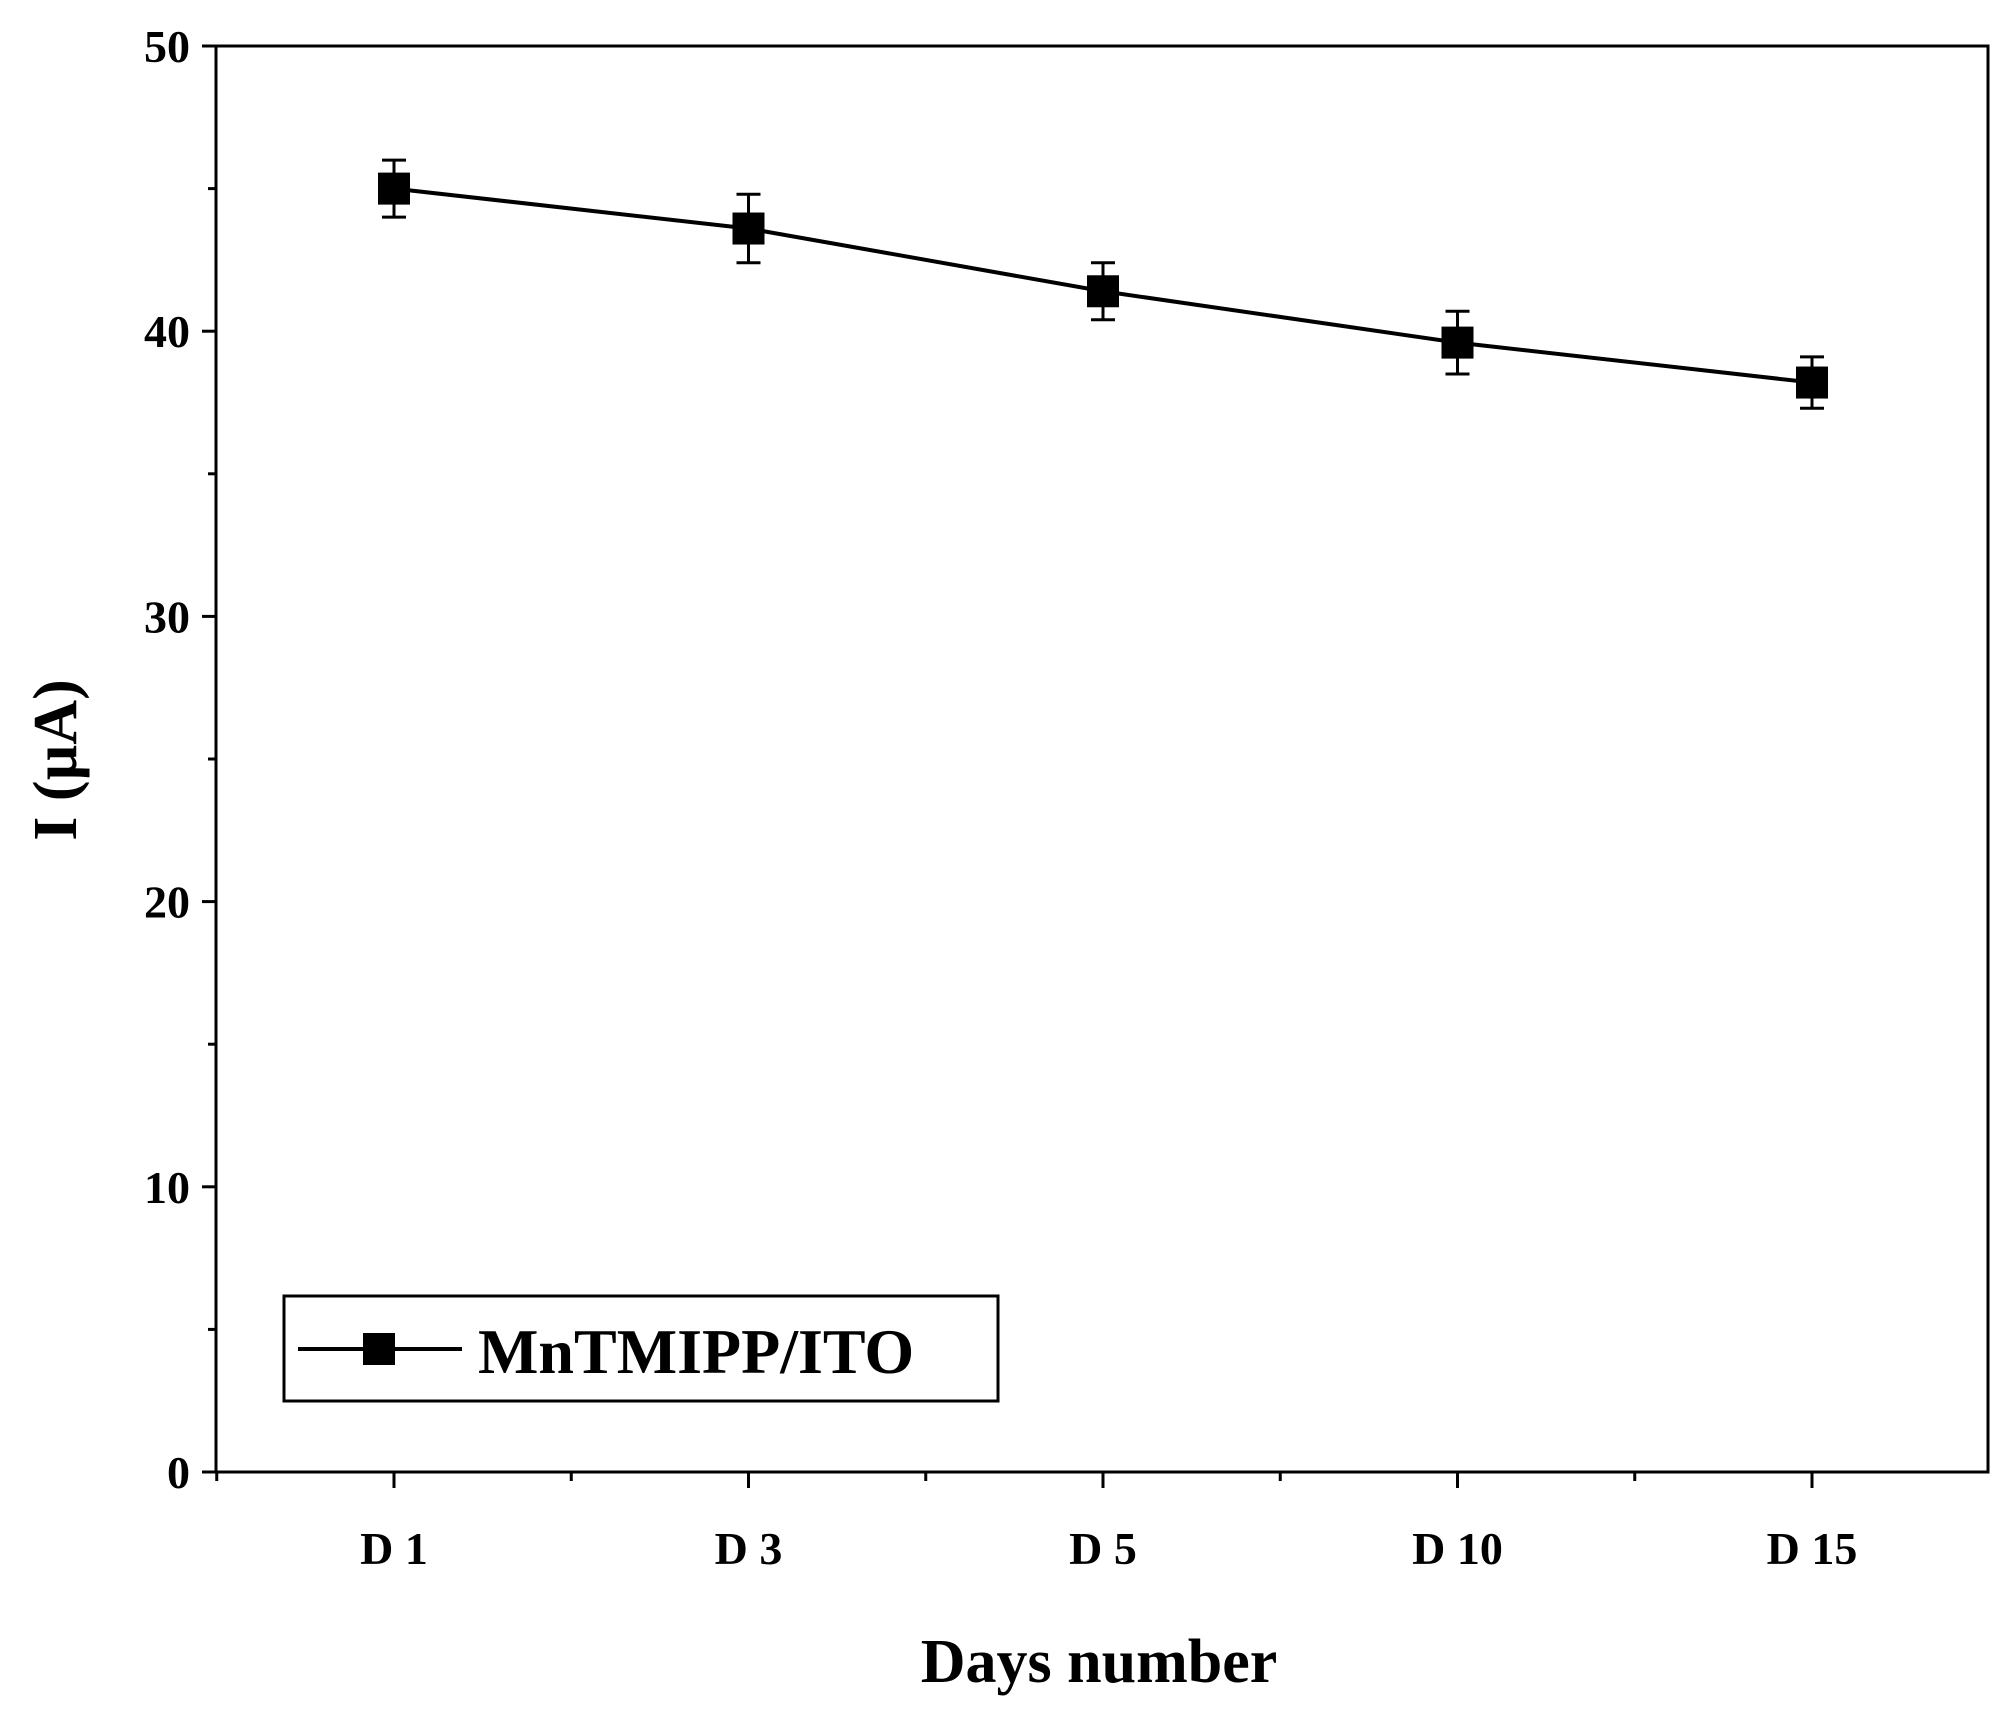 The height and width of the screenshot is (1709, 1999). Describe the element at coordinates (178, 1472) in the screenshot. I see `y-tick-label: 0` at that location.